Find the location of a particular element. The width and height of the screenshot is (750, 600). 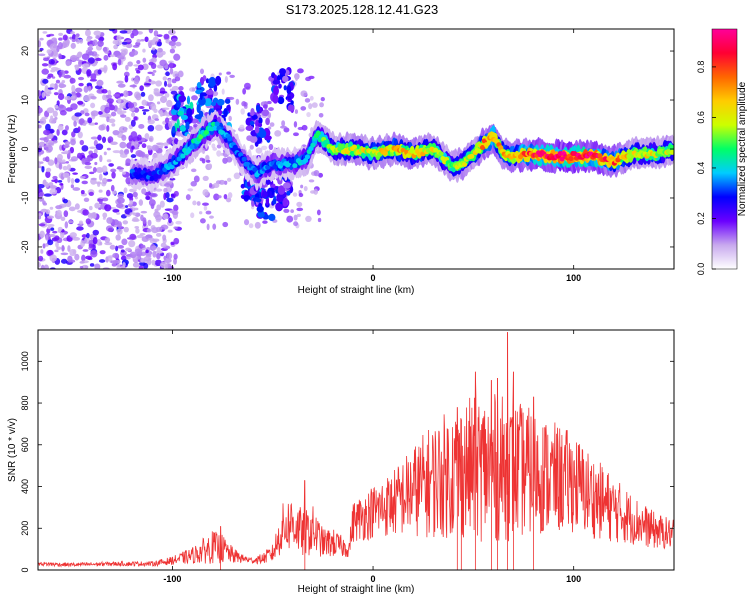

snr-y-tick-label: 600 is located at coordinates (25, 444).